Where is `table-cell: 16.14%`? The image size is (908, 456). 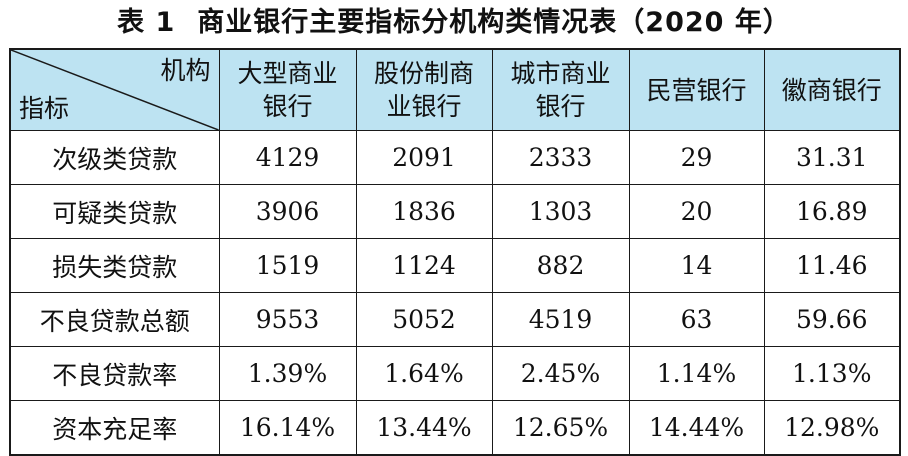
table-cell: 16.14% is located at coordinates (287, 428).